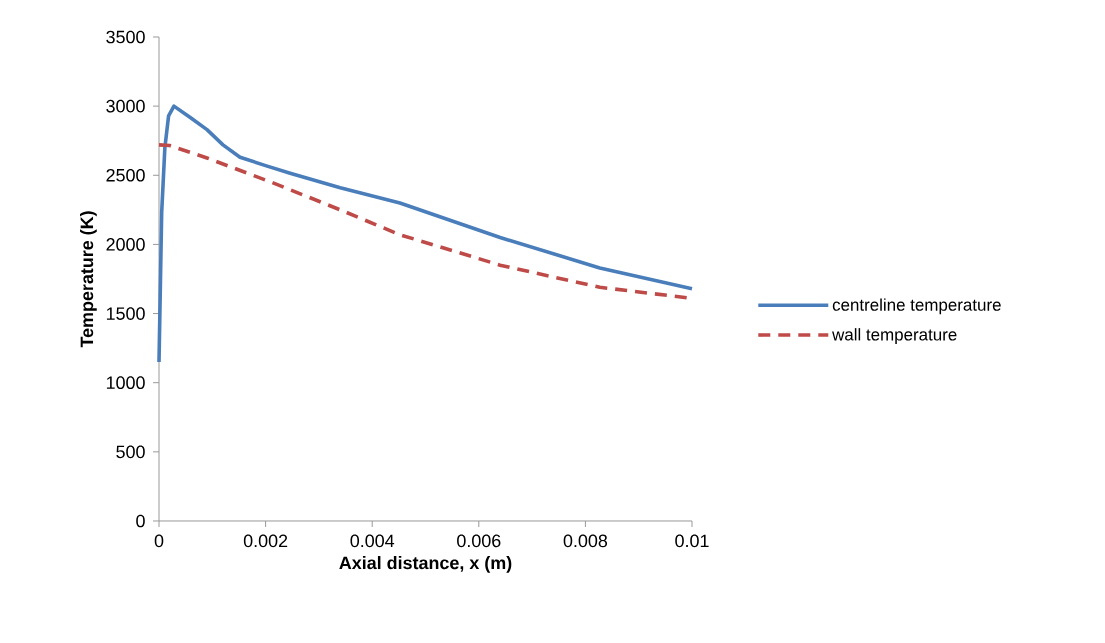 This screenshot has width=1105, height=643. What do you see at coordinates (265, 541) in the screenshot?
I see `x-tick-label: 0.002` at bounding box center [265, 541].